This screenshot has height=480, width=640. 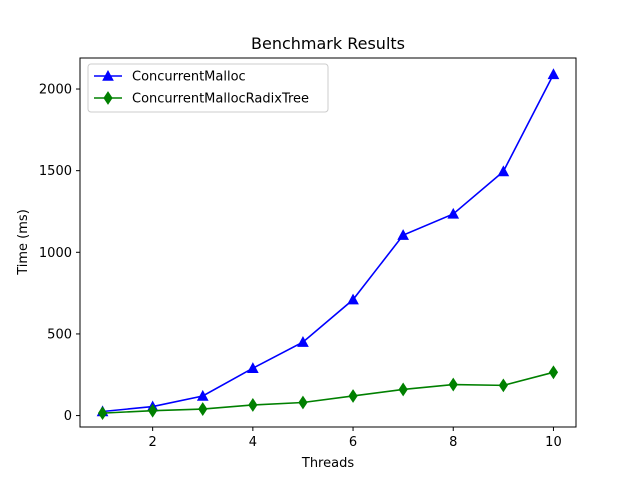 I want to click on x-axis: 2 4 6 8 10, so click(x=355, y=438).